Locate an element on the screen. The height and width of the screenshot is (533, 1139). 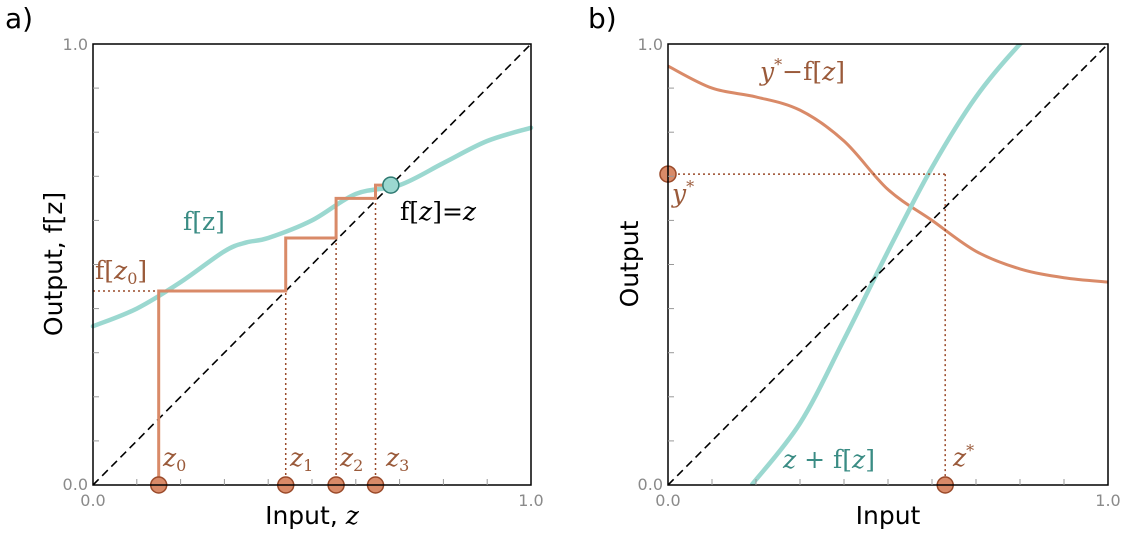
zstar-label: z* is located at coordinates (963, 456).